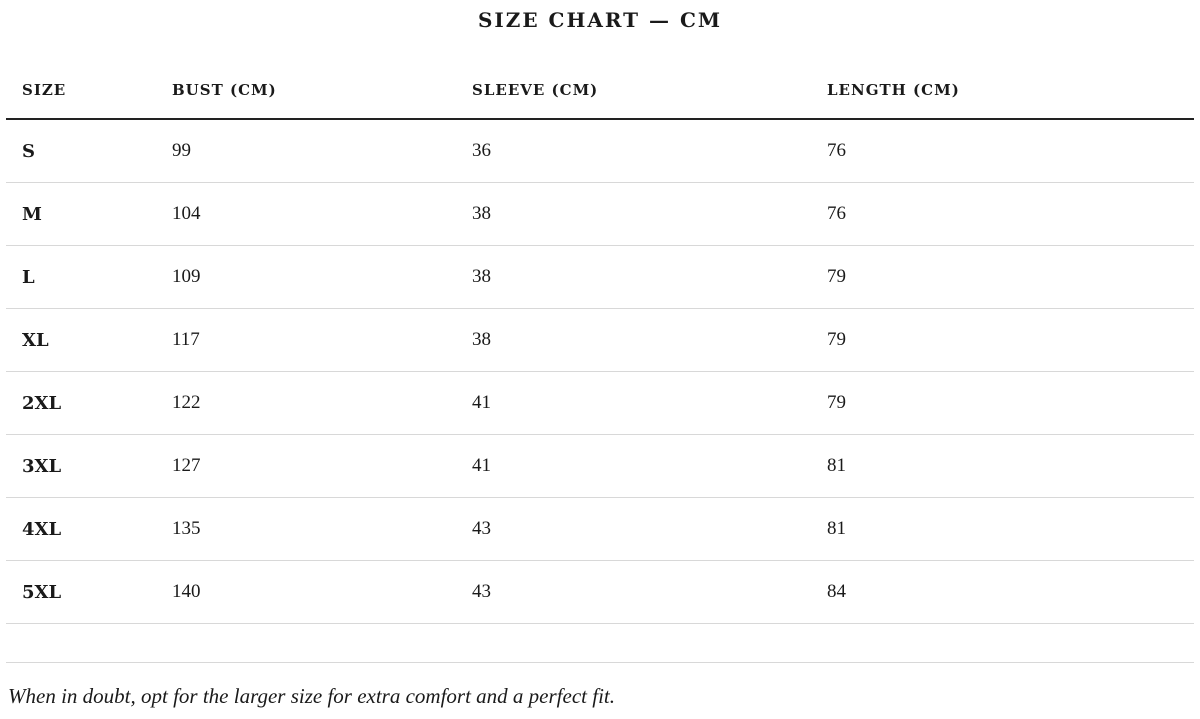 Image resolution: width=1200 pixels, height=719 pixels. Describe the element at coordinates (649, 91) in the screenshot. I see `column-header-sleeve: SLEEVE (CM)` at that location.